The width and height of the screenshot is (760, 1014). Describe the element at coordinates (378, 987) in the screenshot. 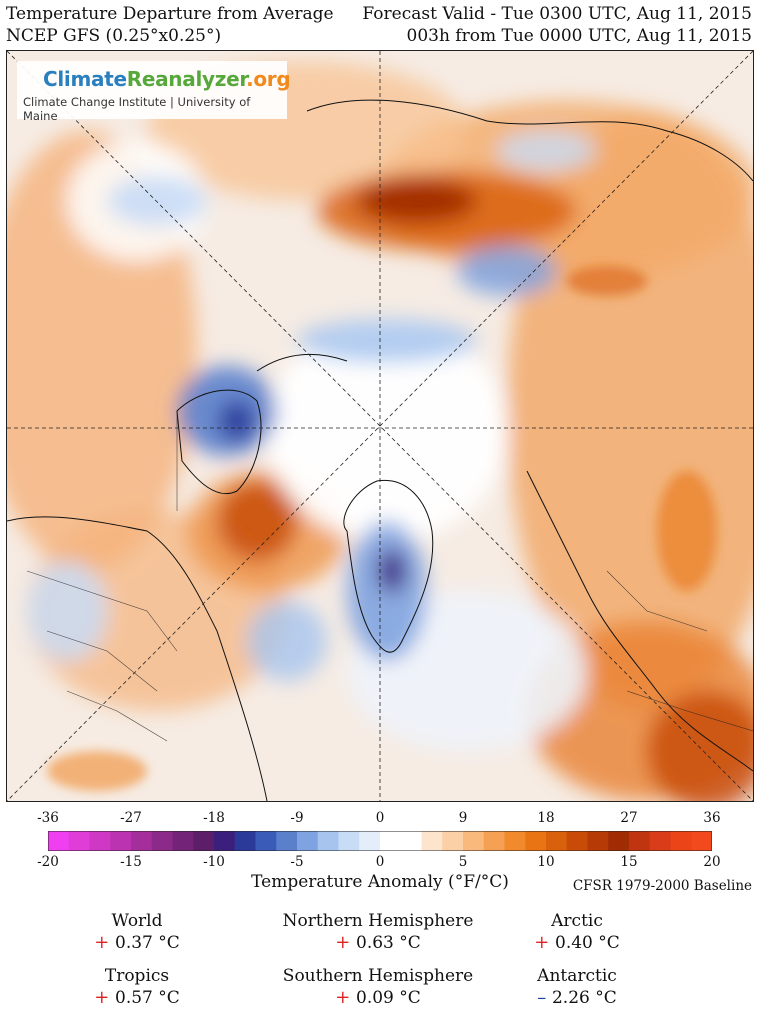

I see `stat-southern-hemisphere: Southern Hemisphere + 0.09 °C` at that location.